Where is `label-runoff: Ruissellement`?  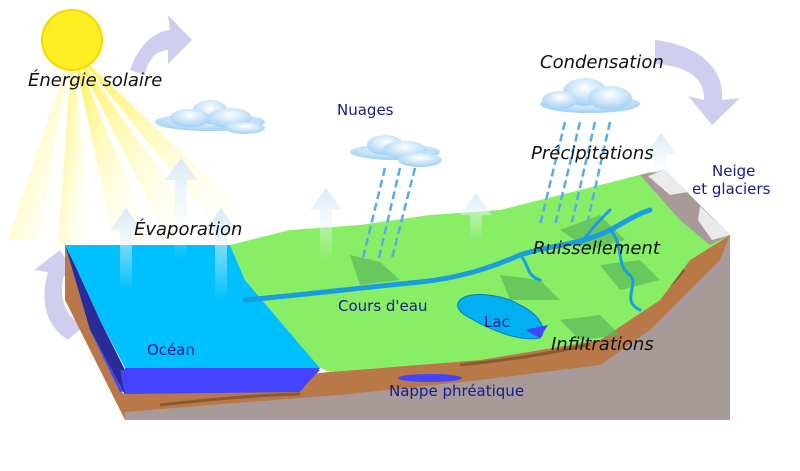
label-runoff: Ruissellement is located at coordinates (596, 248).